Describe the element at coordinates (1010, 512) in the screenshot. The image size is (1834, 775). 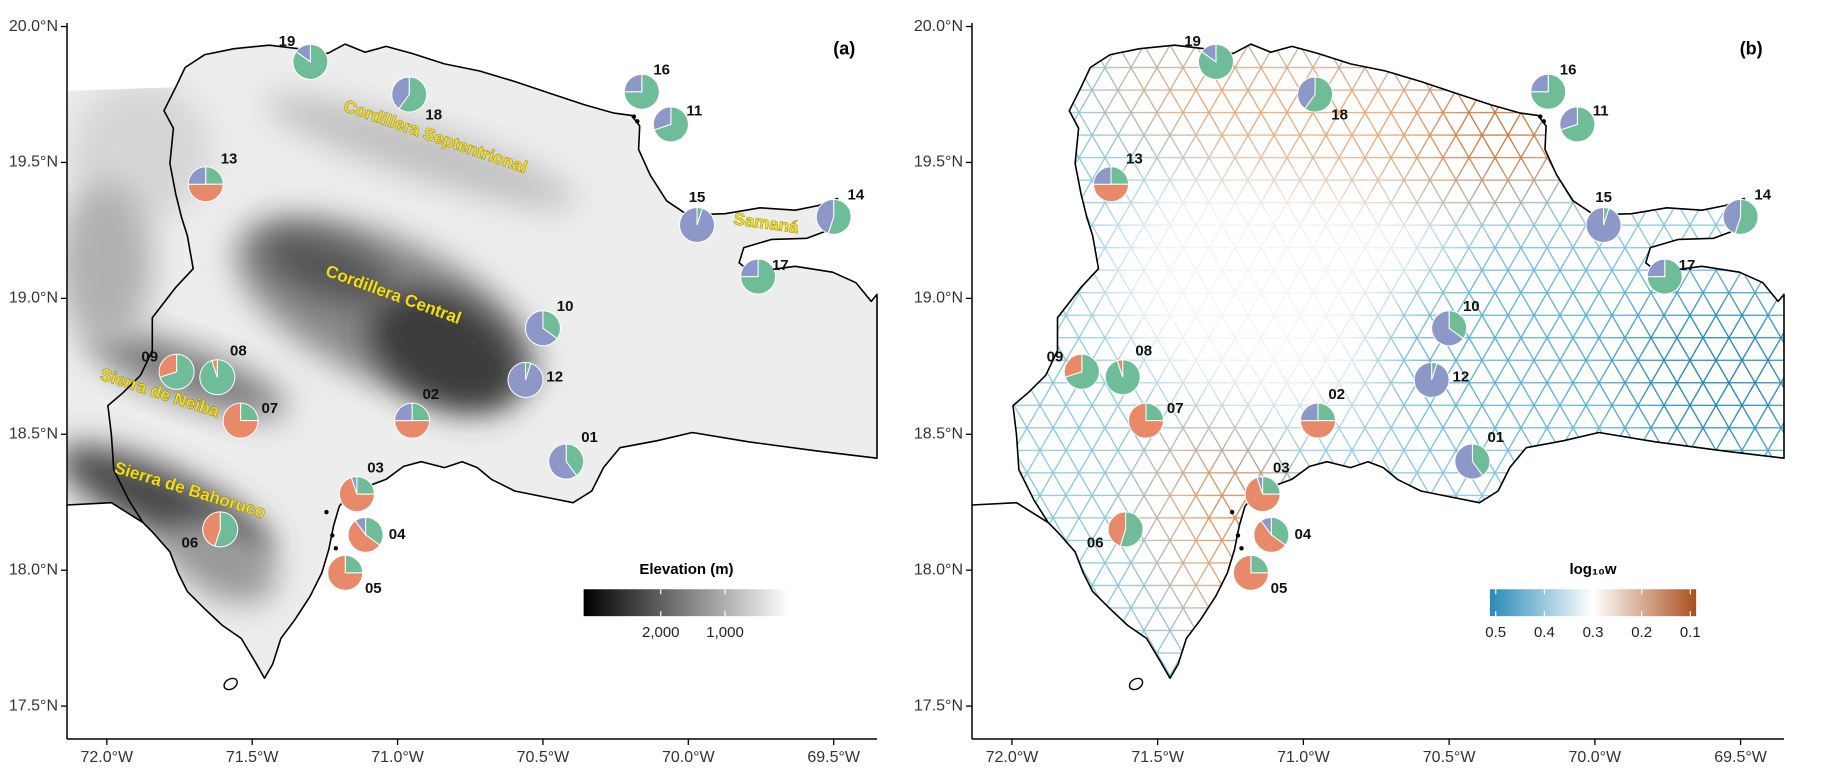
I see `coastline` at that location.